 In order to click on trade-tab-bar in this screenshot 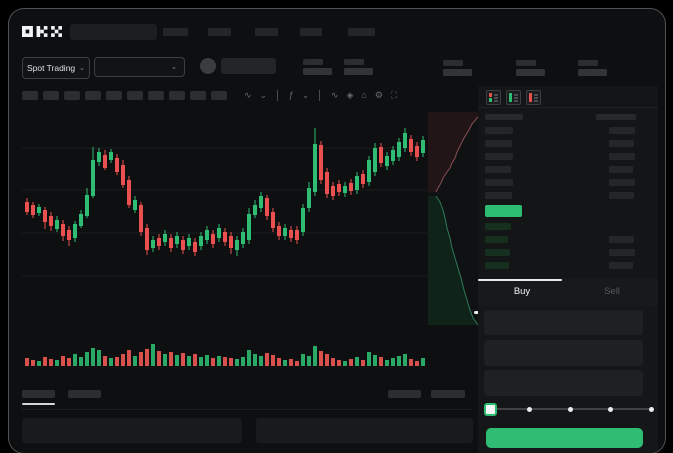, I will do `click(568, 292)`.